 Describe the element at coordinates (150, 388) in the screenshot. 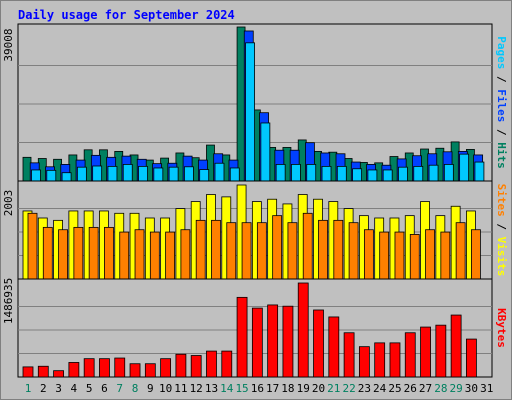

I see `x-tick-label-9: 9` at that location.